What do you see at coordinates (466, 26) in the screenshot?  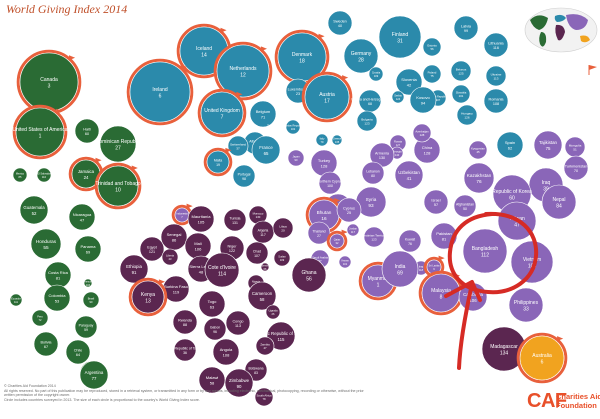 I see `country-name: Latvia` at bounding box center [466, 26].